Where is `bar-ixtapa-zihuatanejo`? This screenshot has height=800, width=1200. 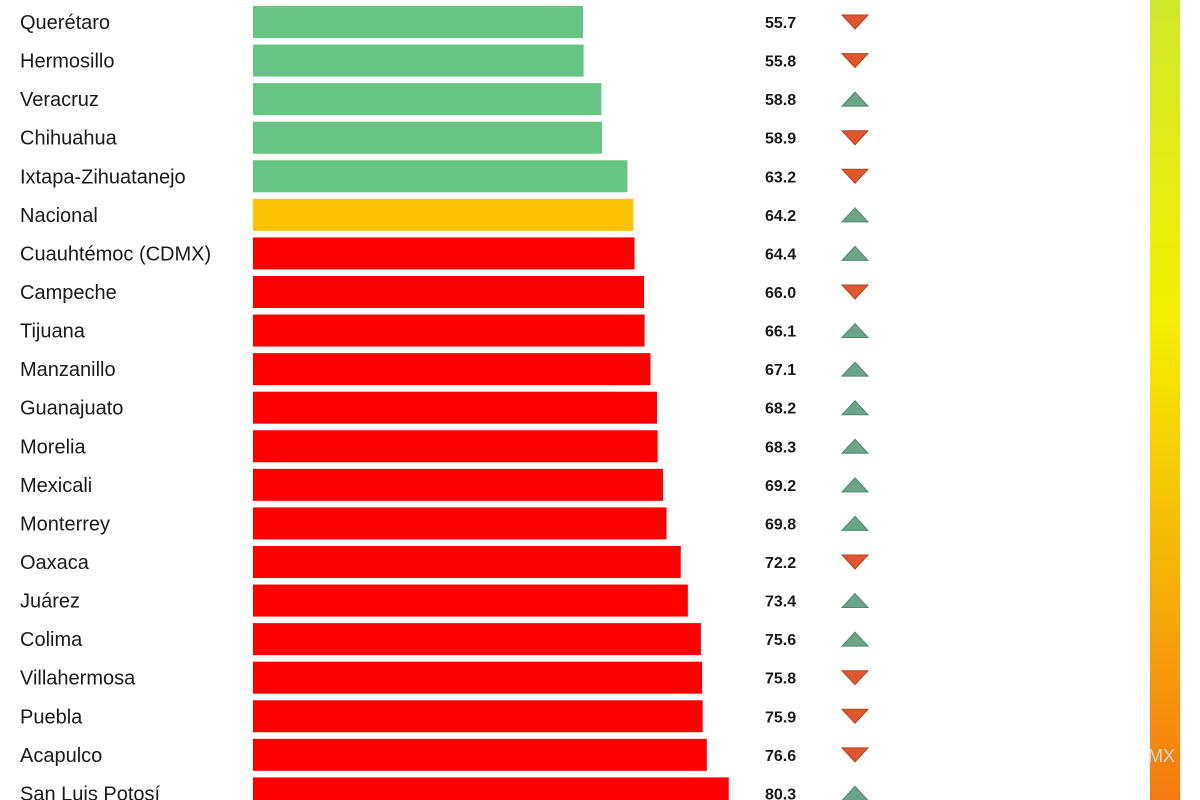
bar-ixtapa-zihuatanejo is located at coordinates (440, 176).